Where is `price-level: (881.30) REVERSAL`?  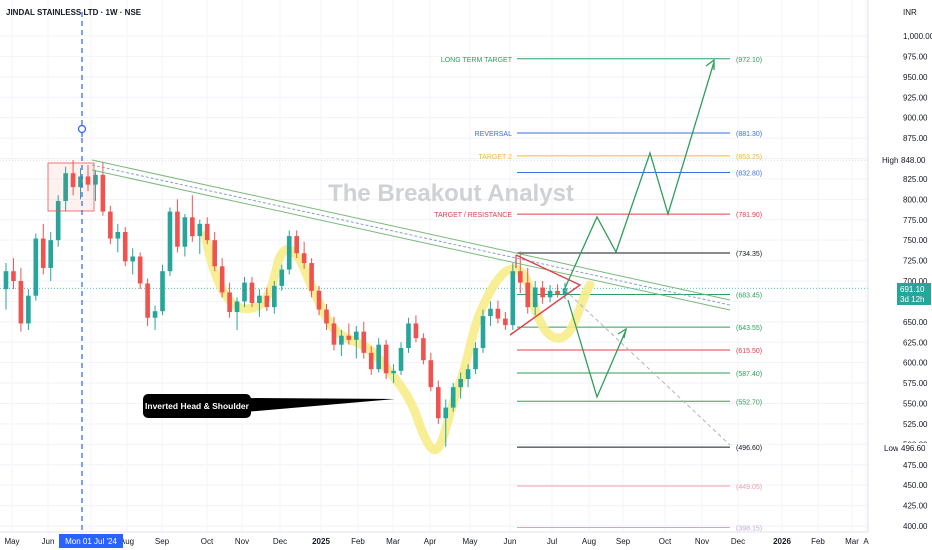 price-level: (881.30) REVERSAL is located at coordinates (618, 134).